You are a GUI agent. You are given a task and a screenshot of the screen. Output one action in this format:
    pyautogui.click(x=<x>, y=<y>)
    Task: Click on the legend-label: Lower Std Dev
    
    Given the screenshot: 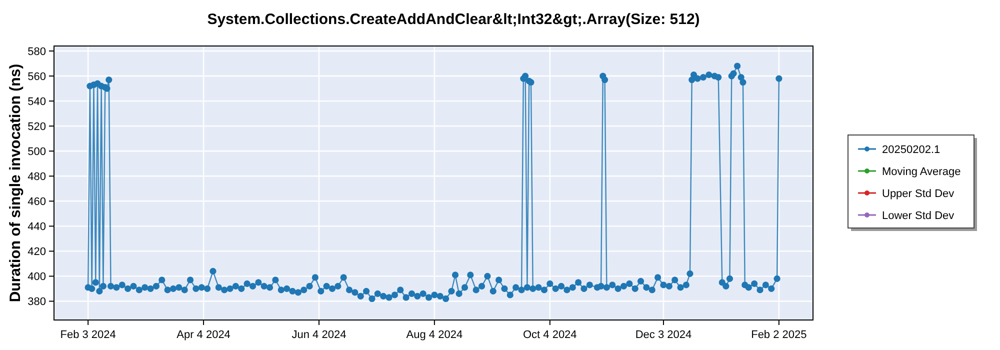 What is the action you would take?
    pyautogui.click(x=918, y=216)
    